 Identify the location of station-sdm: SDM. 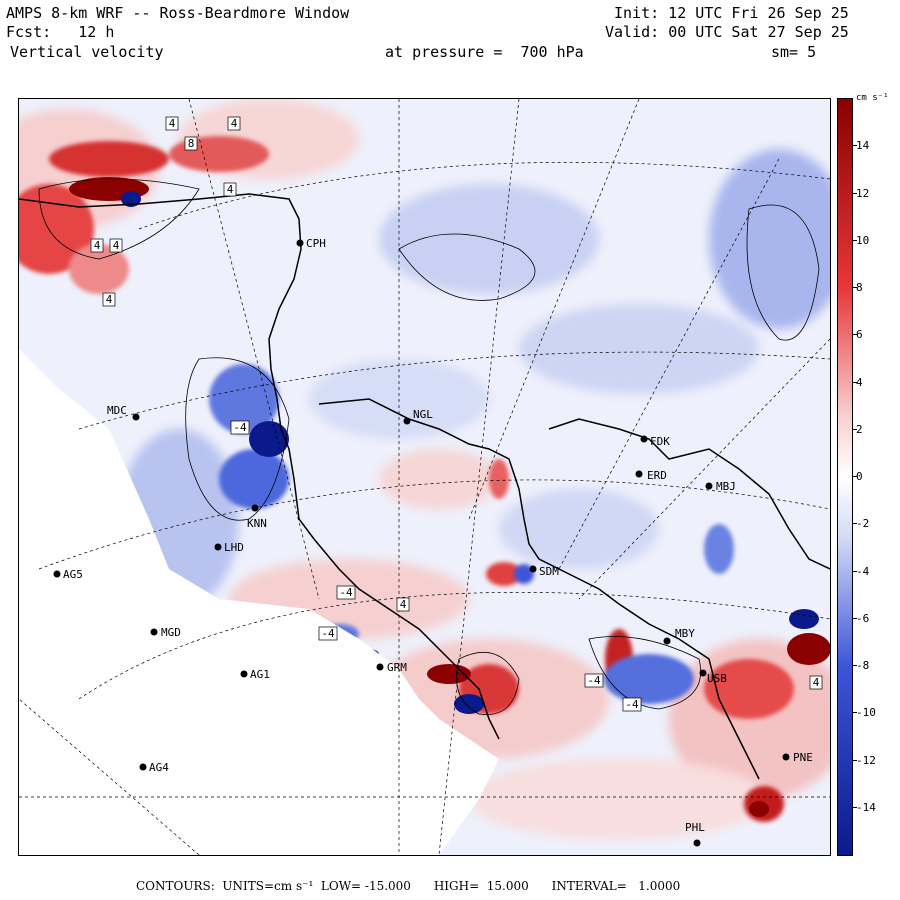
(544, 571).